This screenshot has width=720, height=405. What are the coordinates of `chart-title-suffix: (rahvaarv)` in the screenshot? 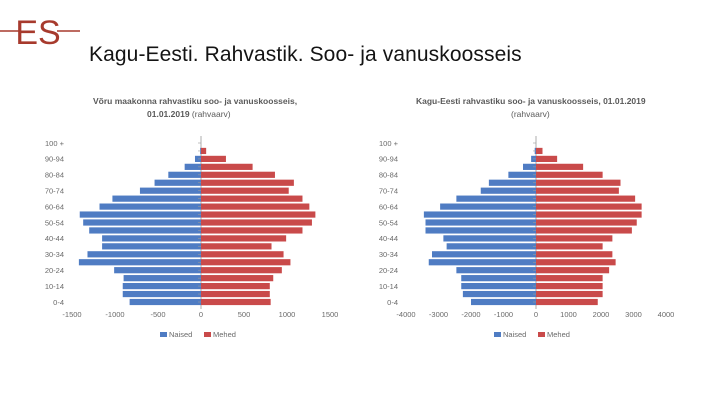 It's located at (211, 114).